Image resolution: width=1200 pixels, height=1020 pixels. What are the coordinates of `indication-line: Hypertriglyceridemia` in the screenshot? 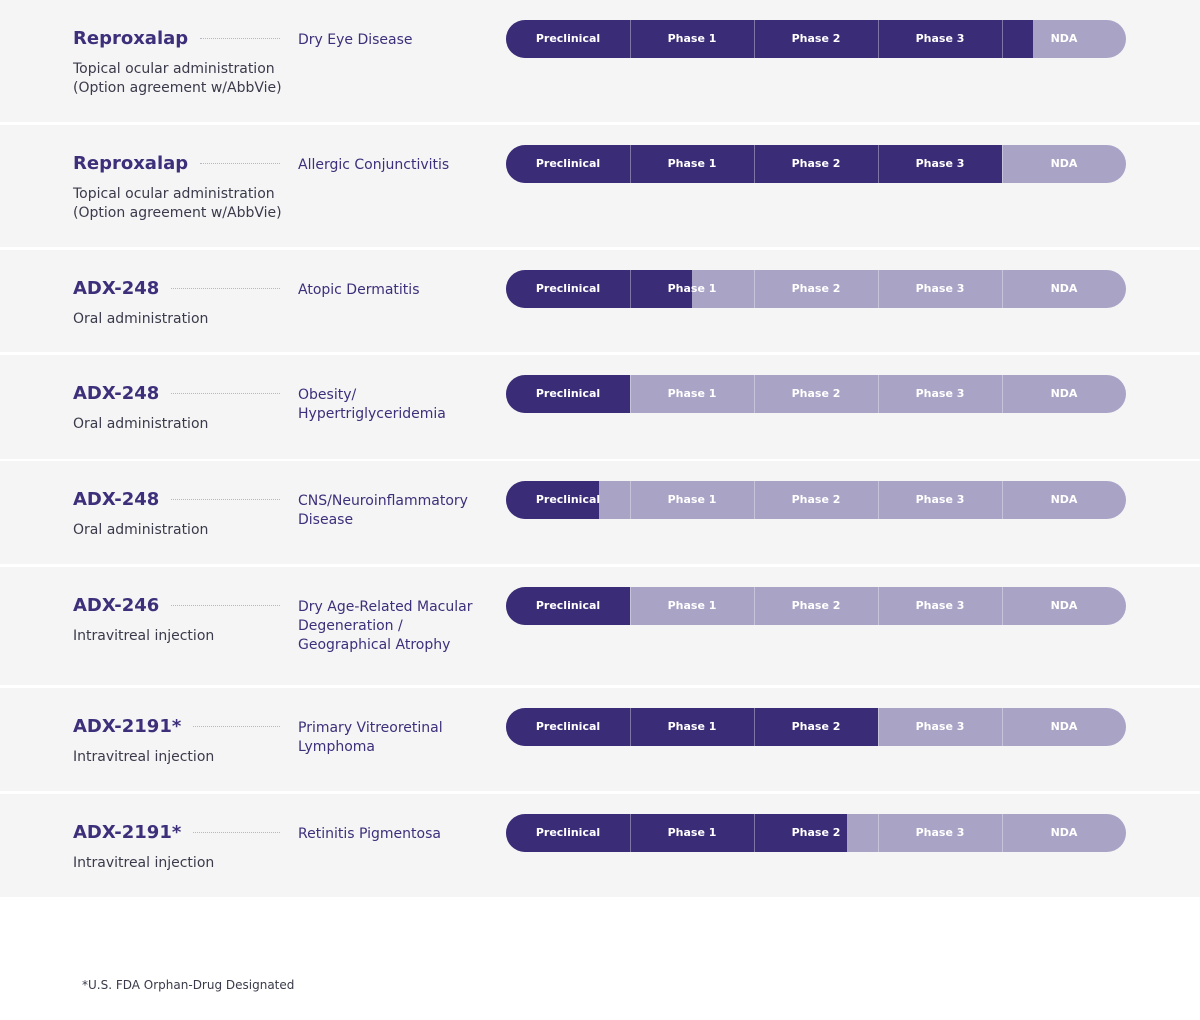 It's located at (372, 414).